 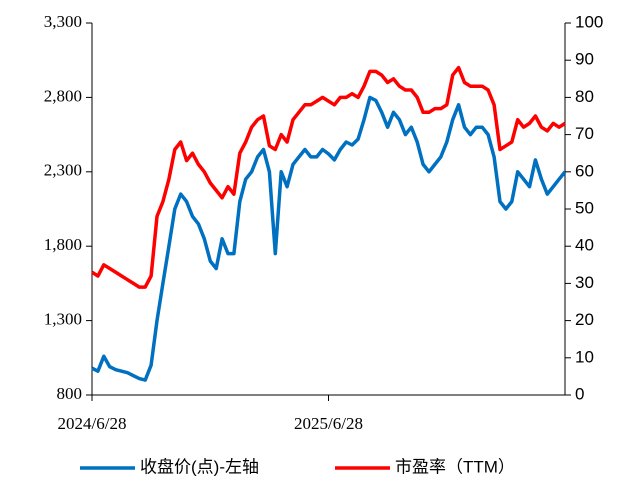 What do you see at coordinates (63, 244) in the screenshot?
I see `y-tick-label: 1,800` at bounding box center [63, 244].